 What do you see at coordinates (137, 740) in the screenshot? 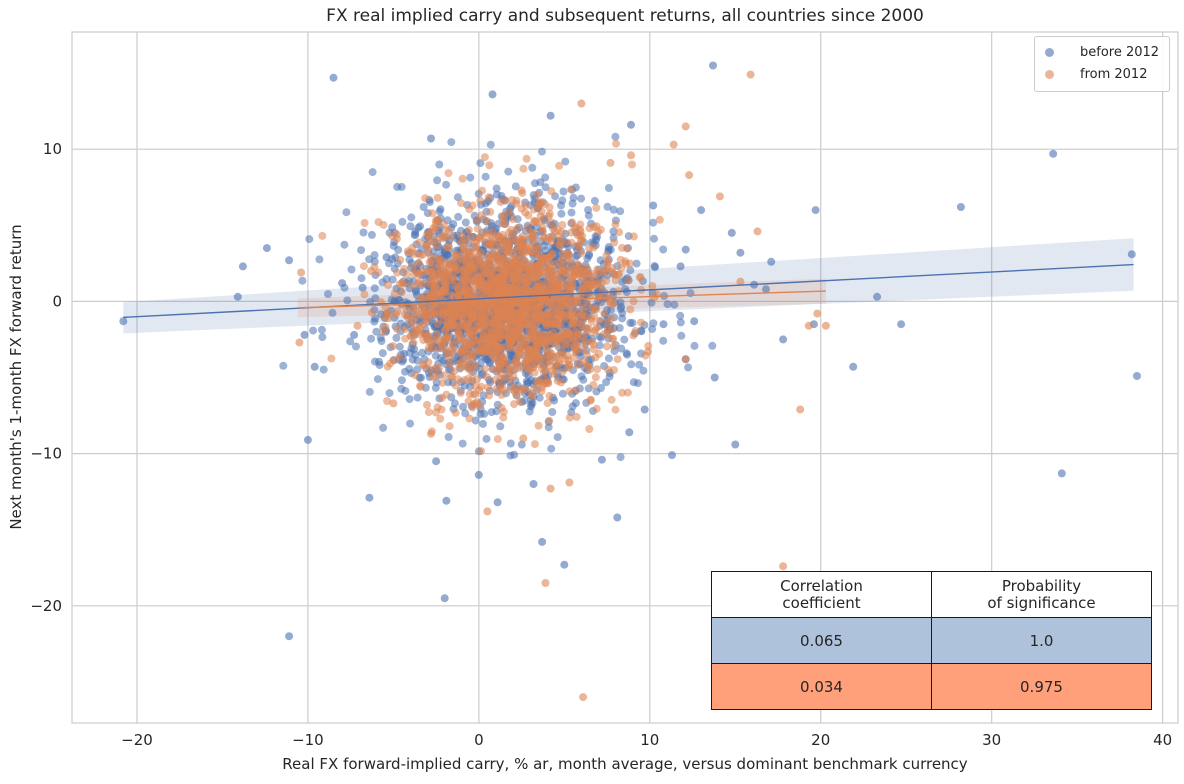
I see `x-tick-label: −20` at bounding box center [137, 740].